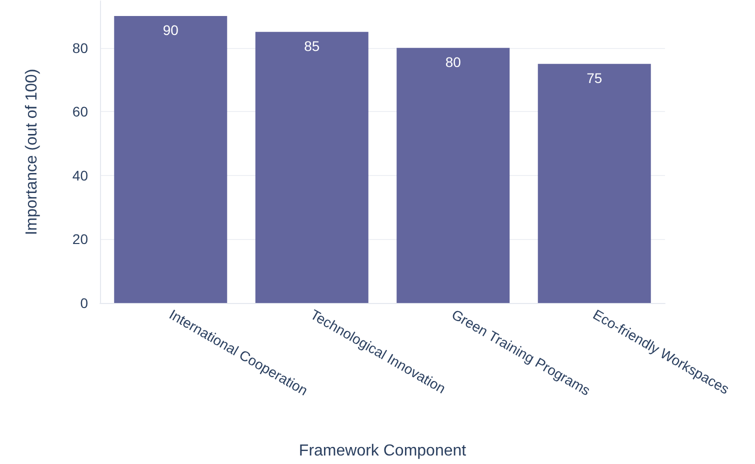  Describe the element at coordinates (382, 451) in the screenshot. I see `x-axis-title: Framework Component` at that location.